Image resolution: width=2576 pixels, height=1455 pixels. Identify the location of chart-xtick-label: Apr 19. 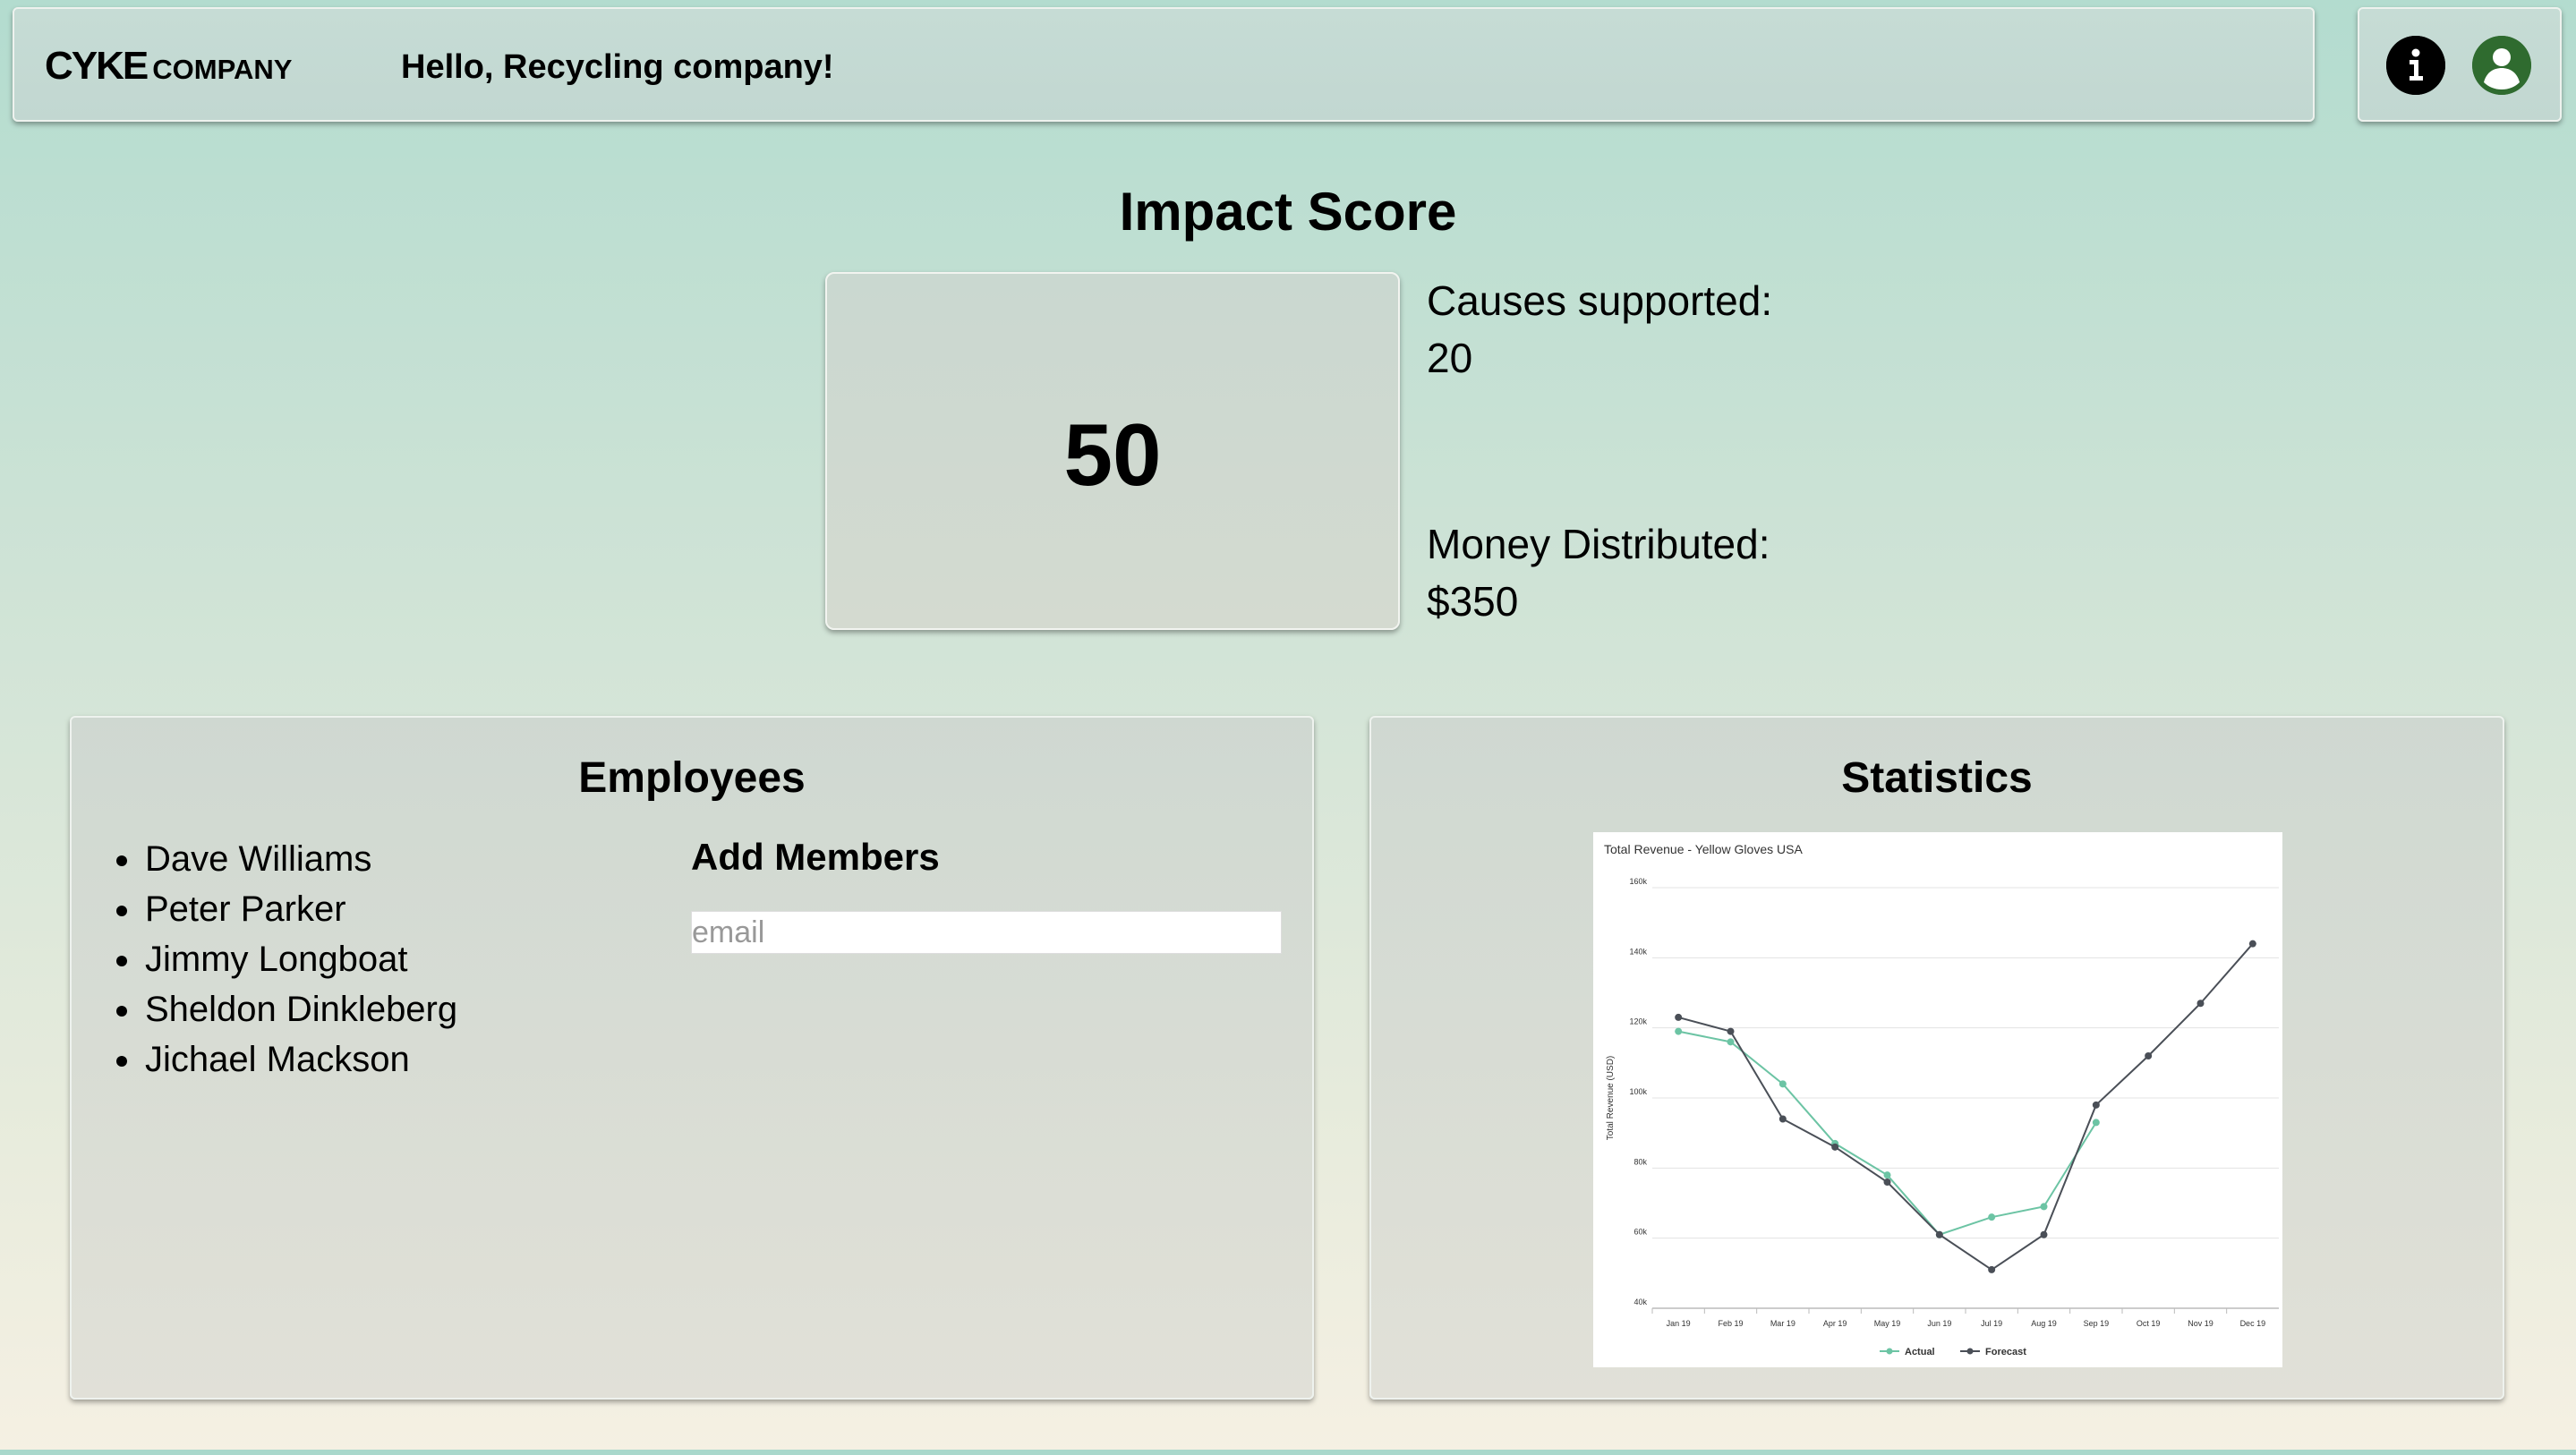
(1835, 1323).